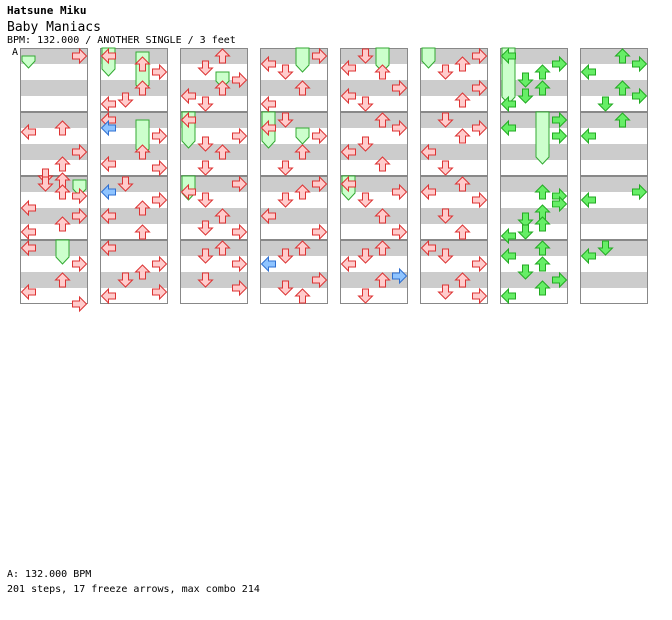  What do you see at coordinates (15, 52) in the screenshot?
I see `bpm-marker: A` at bounding box center [15, 52].